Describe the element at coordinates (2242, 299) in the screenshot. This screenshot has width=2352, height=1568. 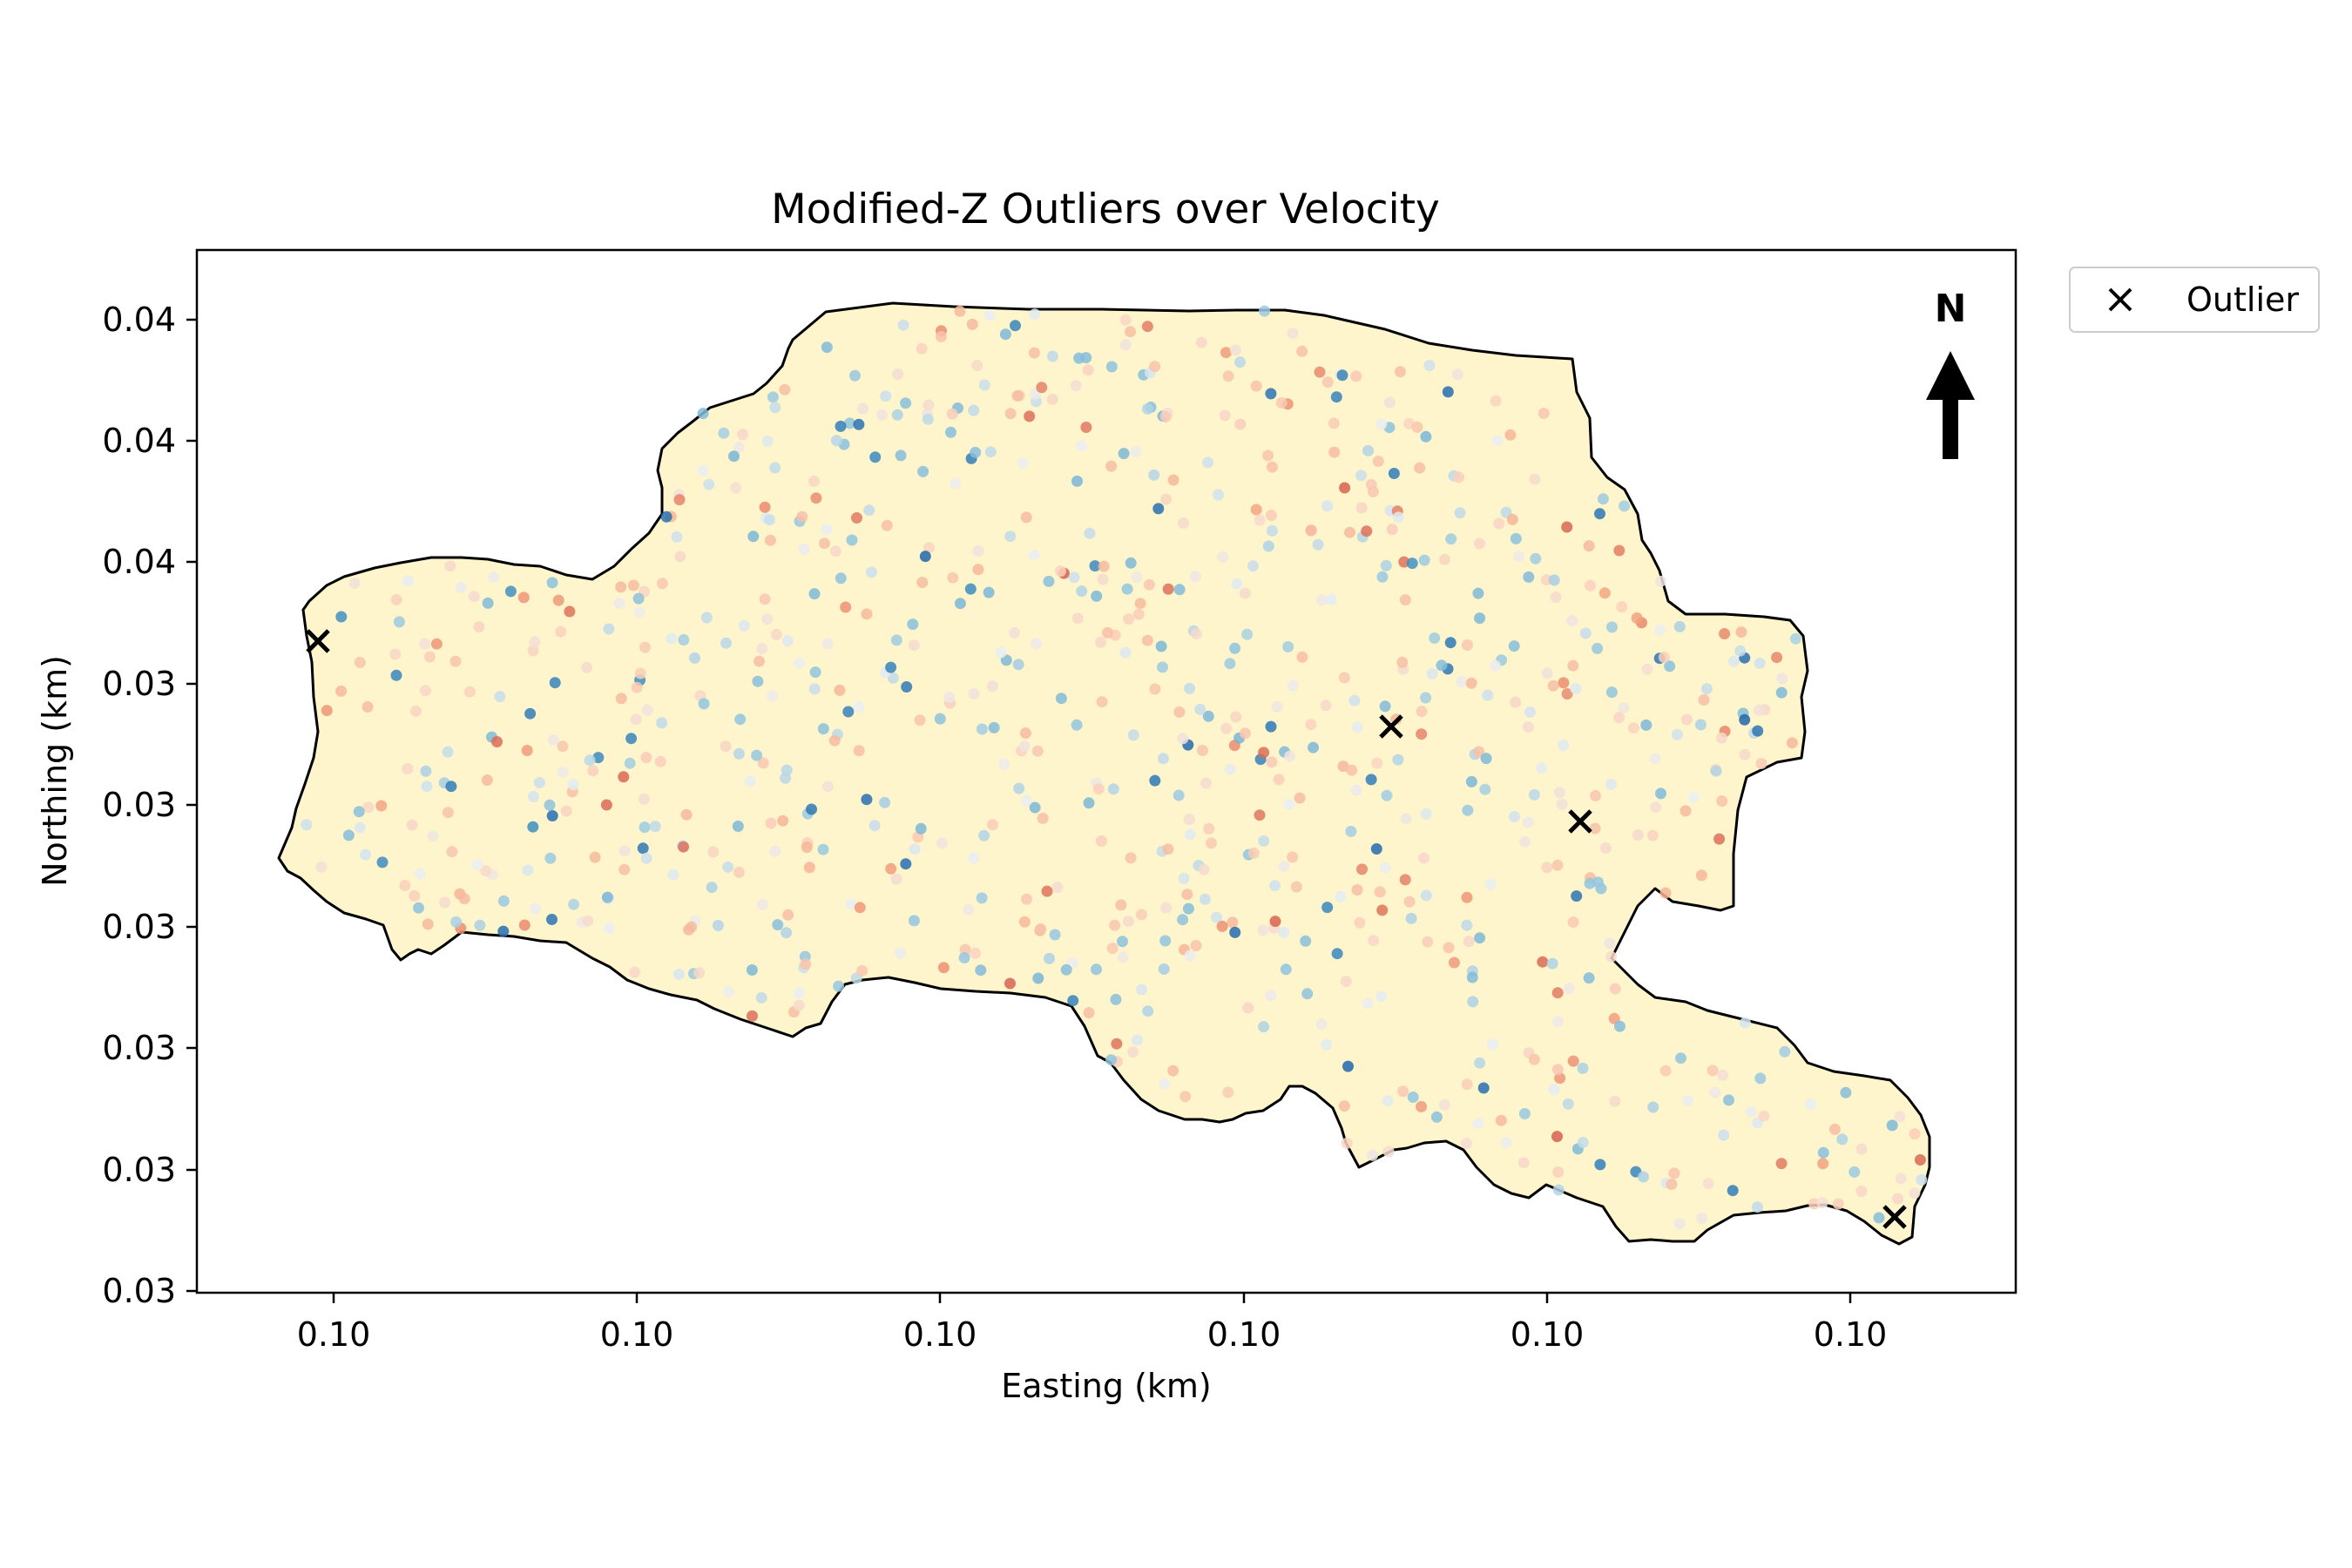
I see `legend-outlier-label: Outlier` at that location.